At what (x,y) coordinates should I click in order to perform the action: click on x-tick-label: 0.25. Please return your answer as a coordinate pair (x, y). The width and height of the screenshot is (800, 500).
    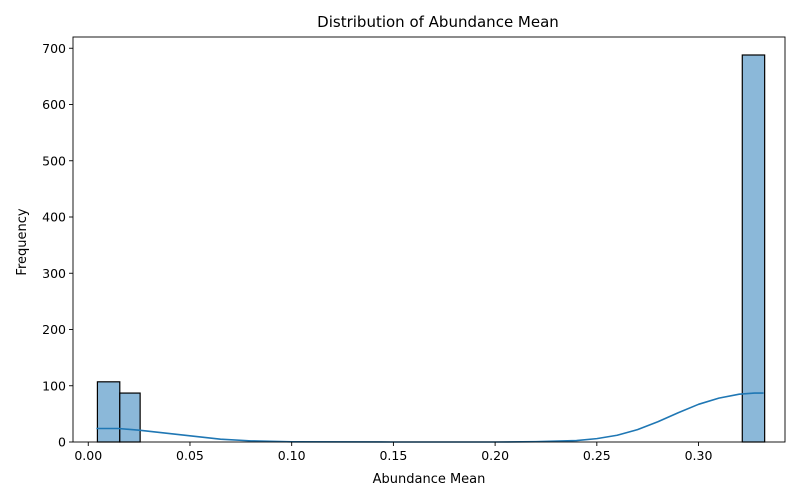
    Looking at the image, I should click on (597, 455).